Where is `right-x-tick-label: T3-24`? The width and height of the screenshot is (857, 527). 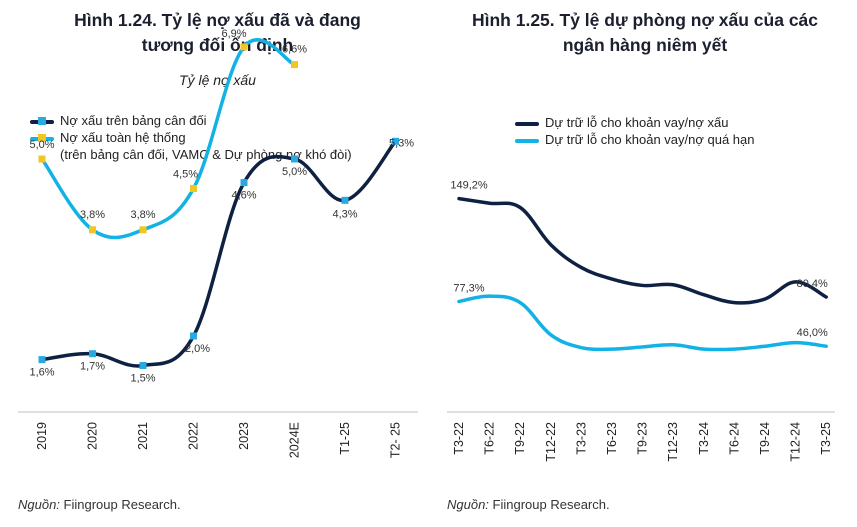 right-x-tick-label: T3-24 is located at coordinates (704, 438).